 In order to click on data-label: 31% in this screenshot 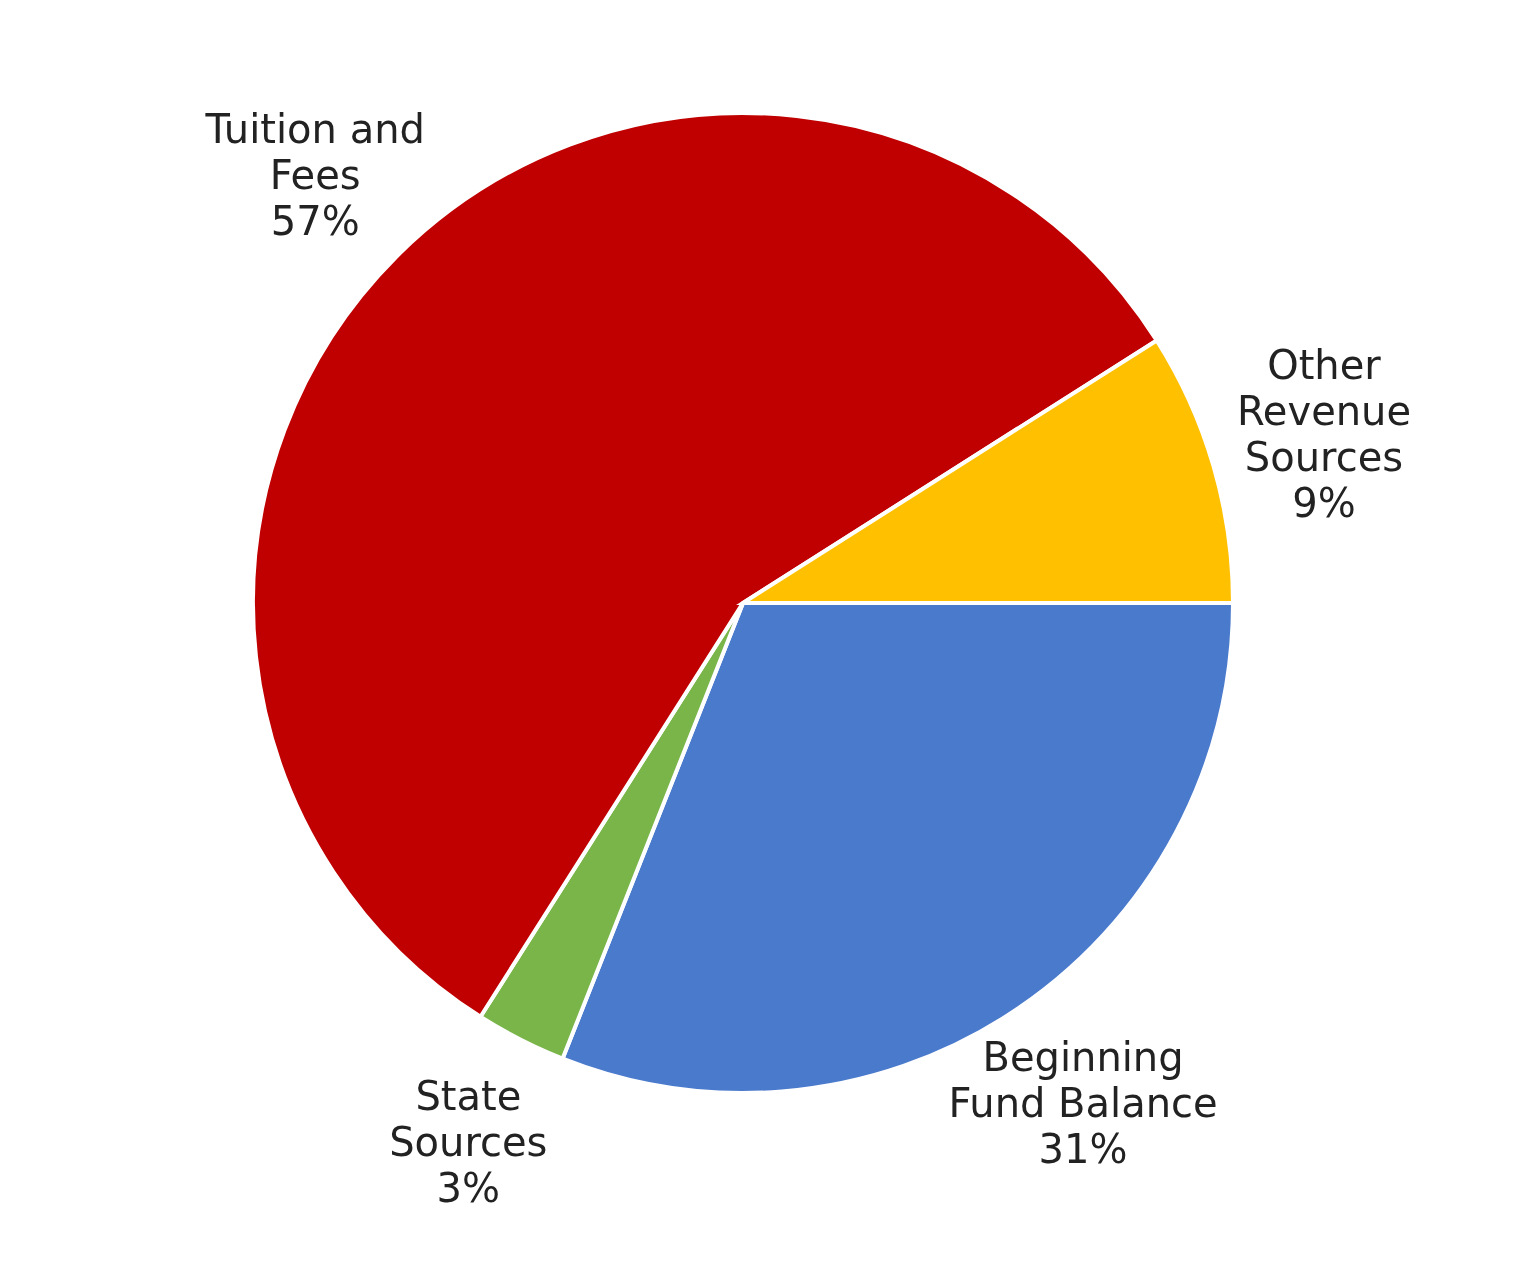, I will do `click(1083, 1149)`.